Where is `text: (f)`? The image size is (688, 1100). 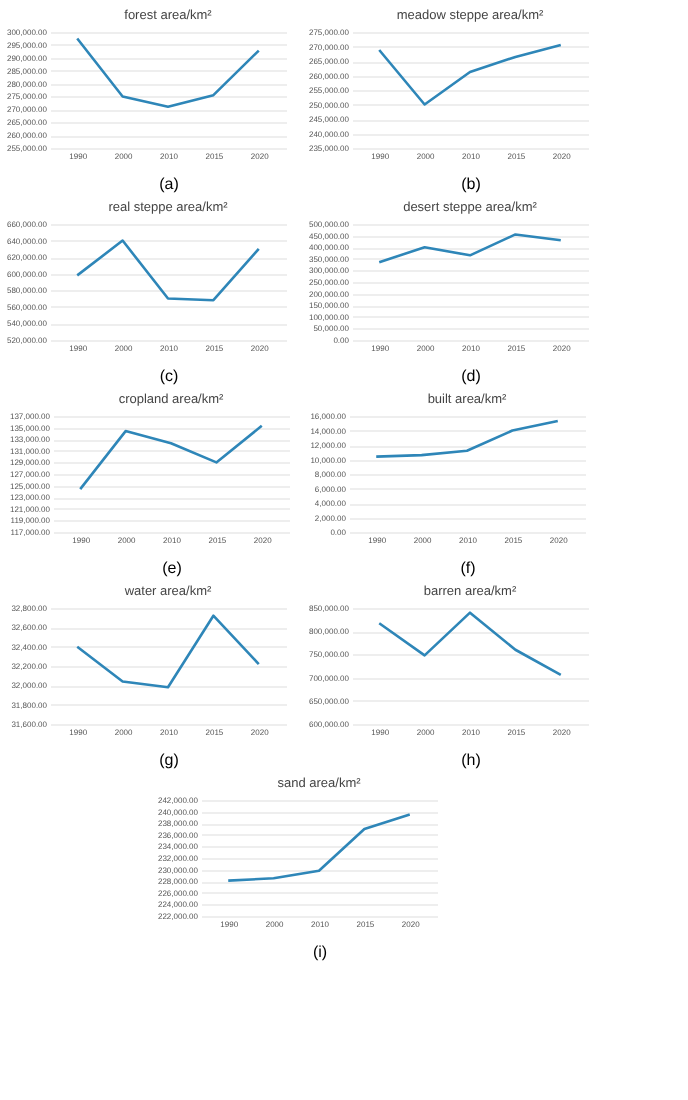
text: (f) is located at coordinates (468, 568).